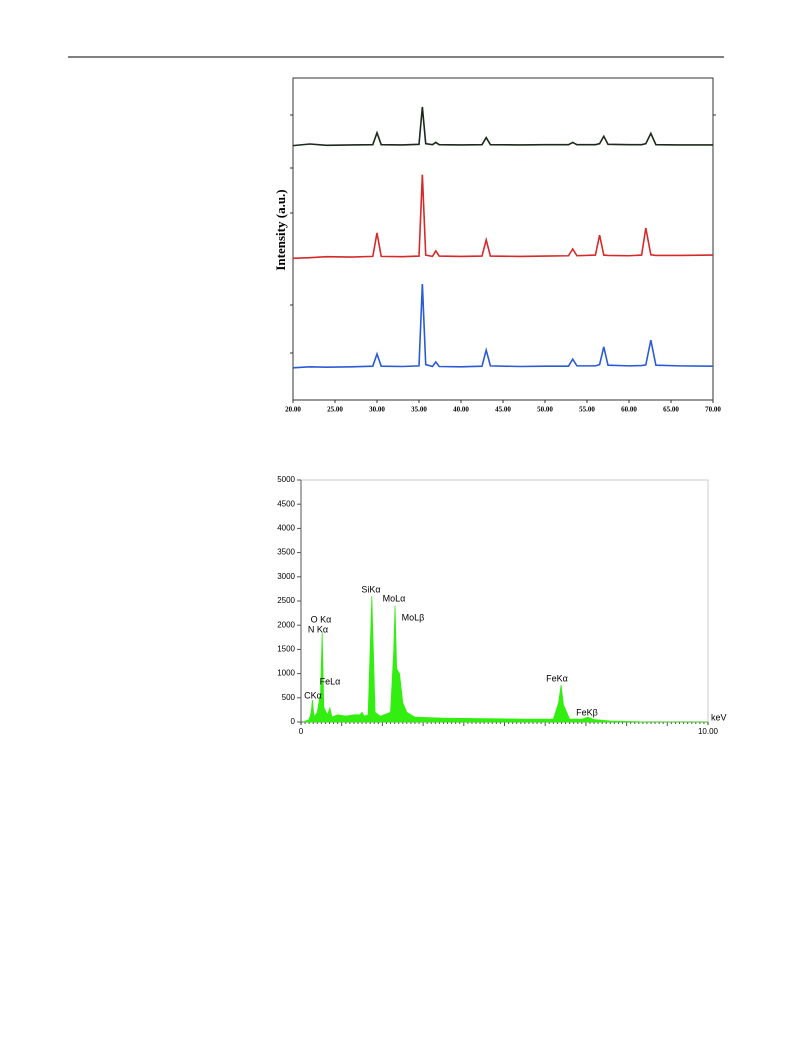  Describe the element at coordinates (708, 731) in the screenshot. I see `x-tick-label: 10.00` at that location.